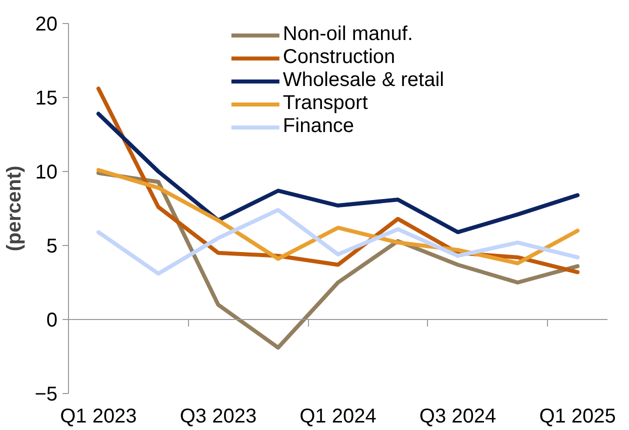 This screenshot has height=430, width=629. Describe the element at coordinates (46, 395) in the screenshot. I see `y-tick-label: −5` at that location.